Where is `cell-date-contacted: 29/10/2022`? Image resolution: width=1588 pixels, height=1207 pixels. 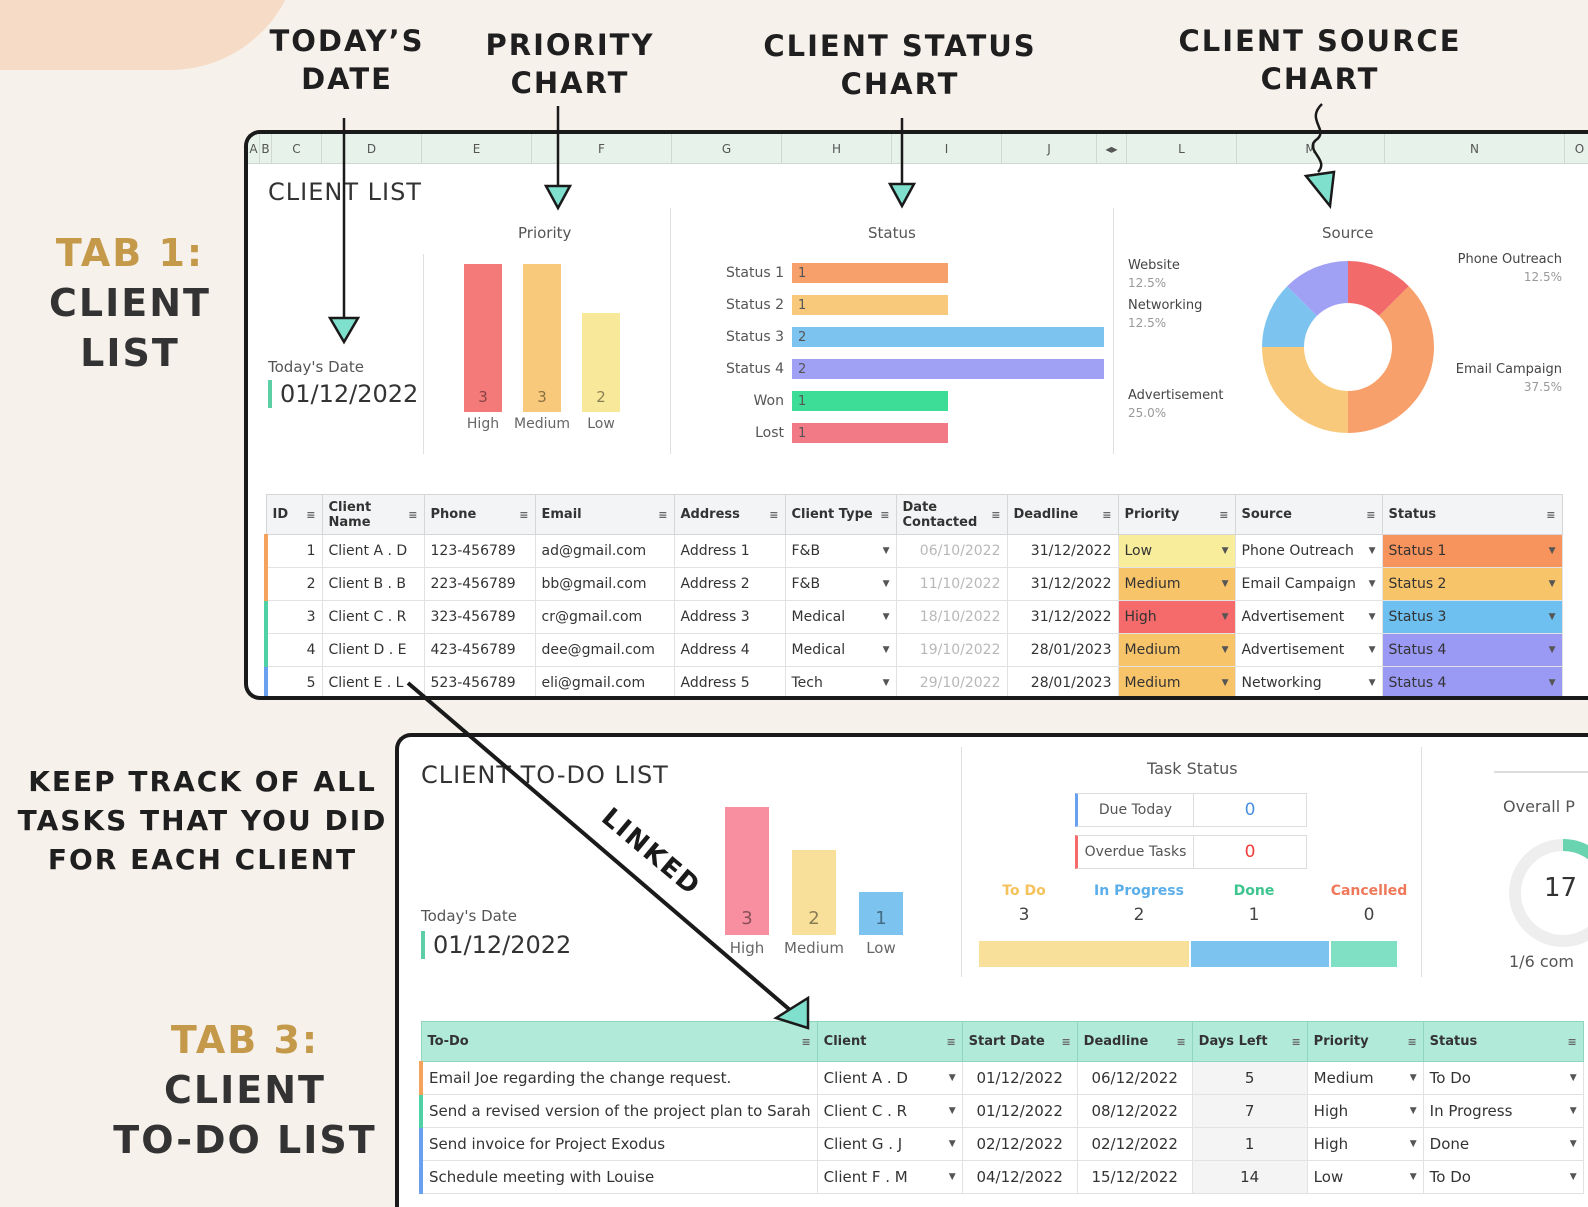 cell-date-contacted: 29/10/2022 is located at coordinates (951, 681).